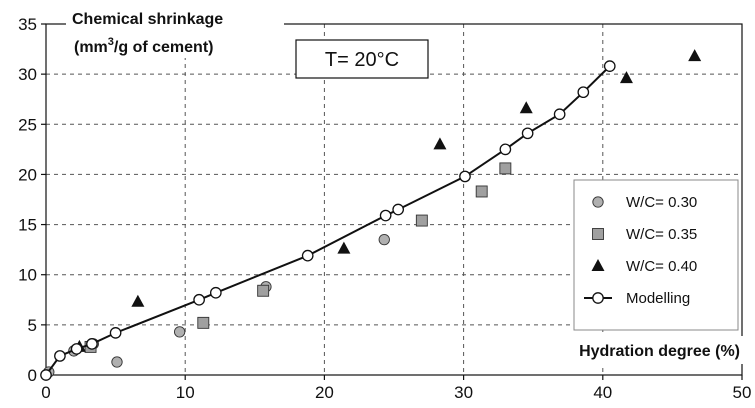  I want to click on x-tick-label-0: 0, so click(45, 392).